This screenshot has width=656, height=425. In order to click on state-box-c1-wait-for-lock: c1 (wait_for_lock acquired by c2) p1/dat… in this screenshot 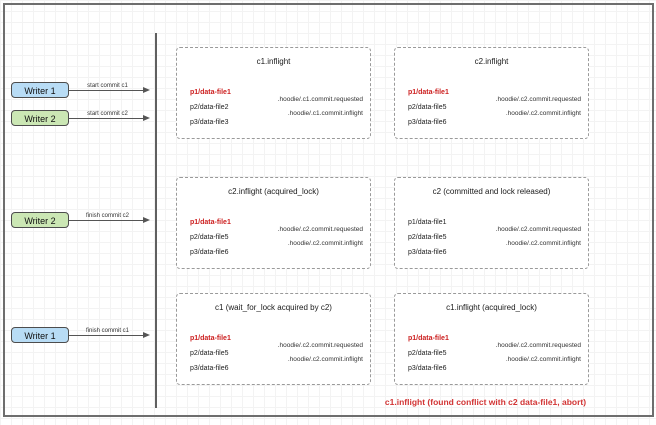, I will do `click(273, 339)`.